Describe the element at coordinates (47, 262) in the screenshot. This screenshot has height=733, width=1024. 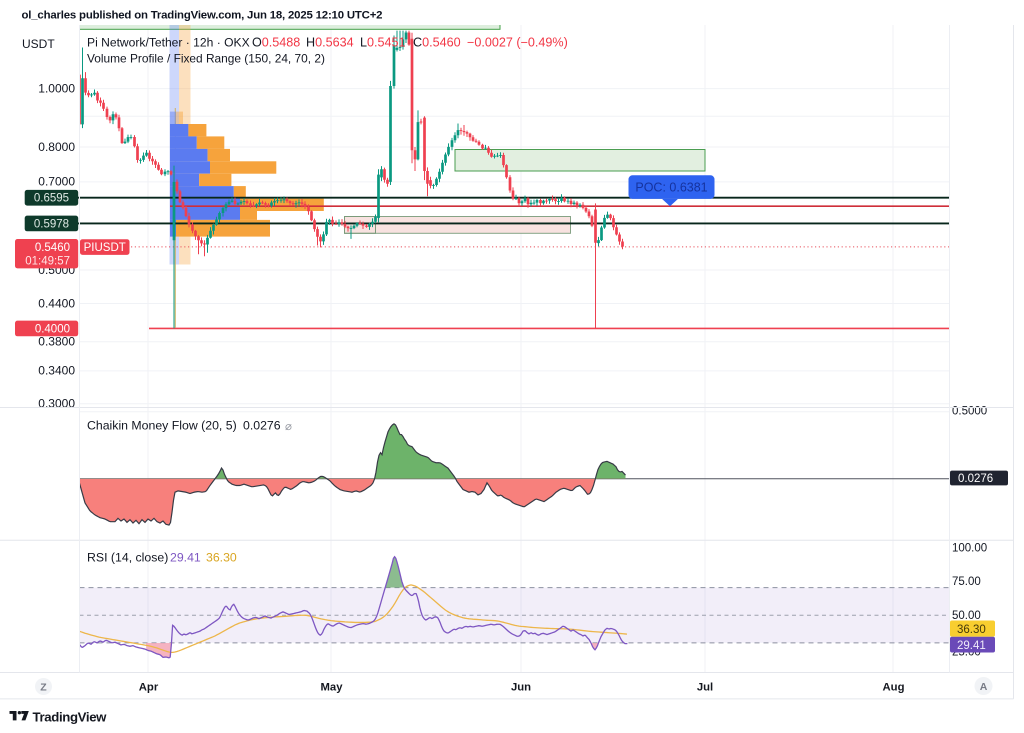
I see `svg-text: 01:49:57` at that location.